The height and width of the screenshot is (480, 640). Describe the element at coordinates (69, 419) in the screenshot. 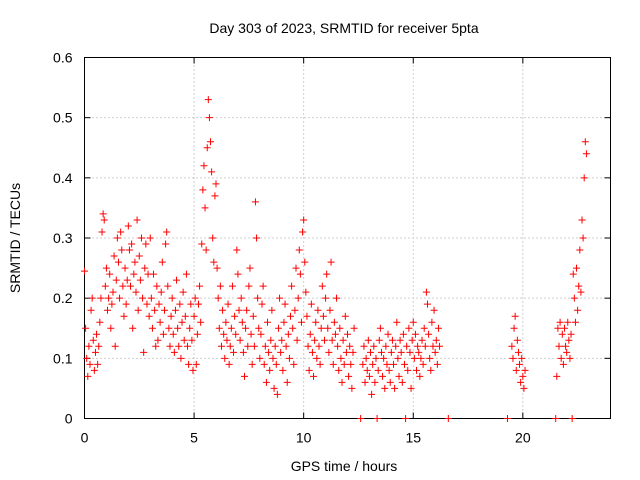

I see `y-tick-label: 0` at that location.